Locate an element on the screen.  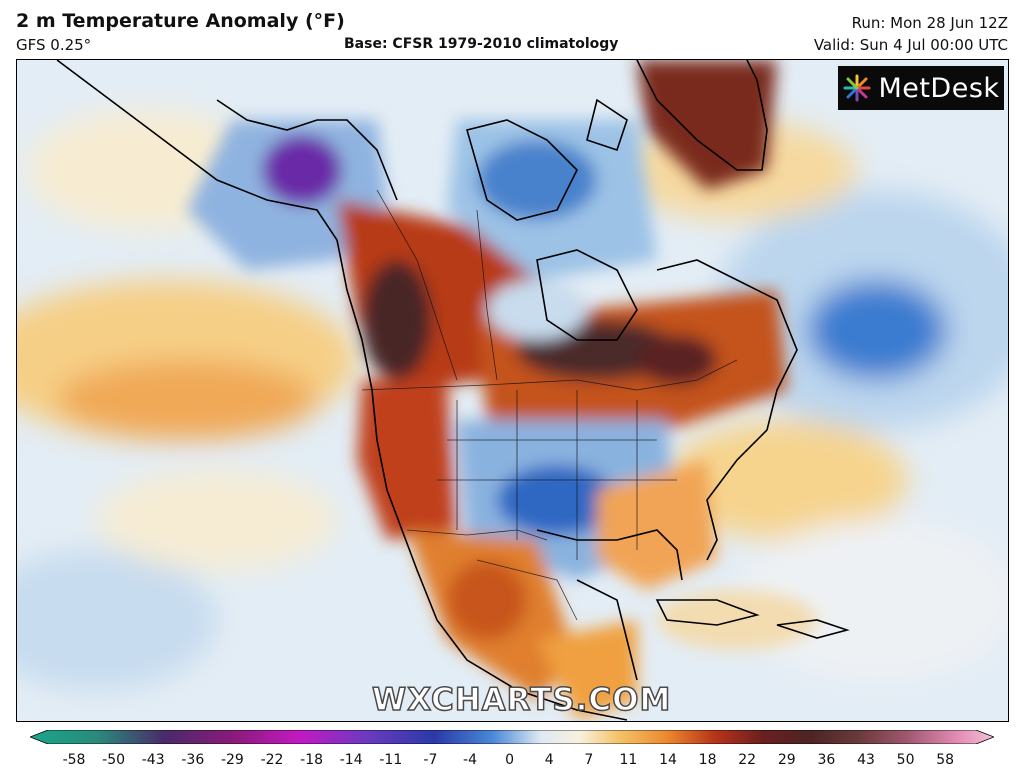
climatology-base: Base: CFSR 1979-2010 climatology is located at coordinates (481, 44).